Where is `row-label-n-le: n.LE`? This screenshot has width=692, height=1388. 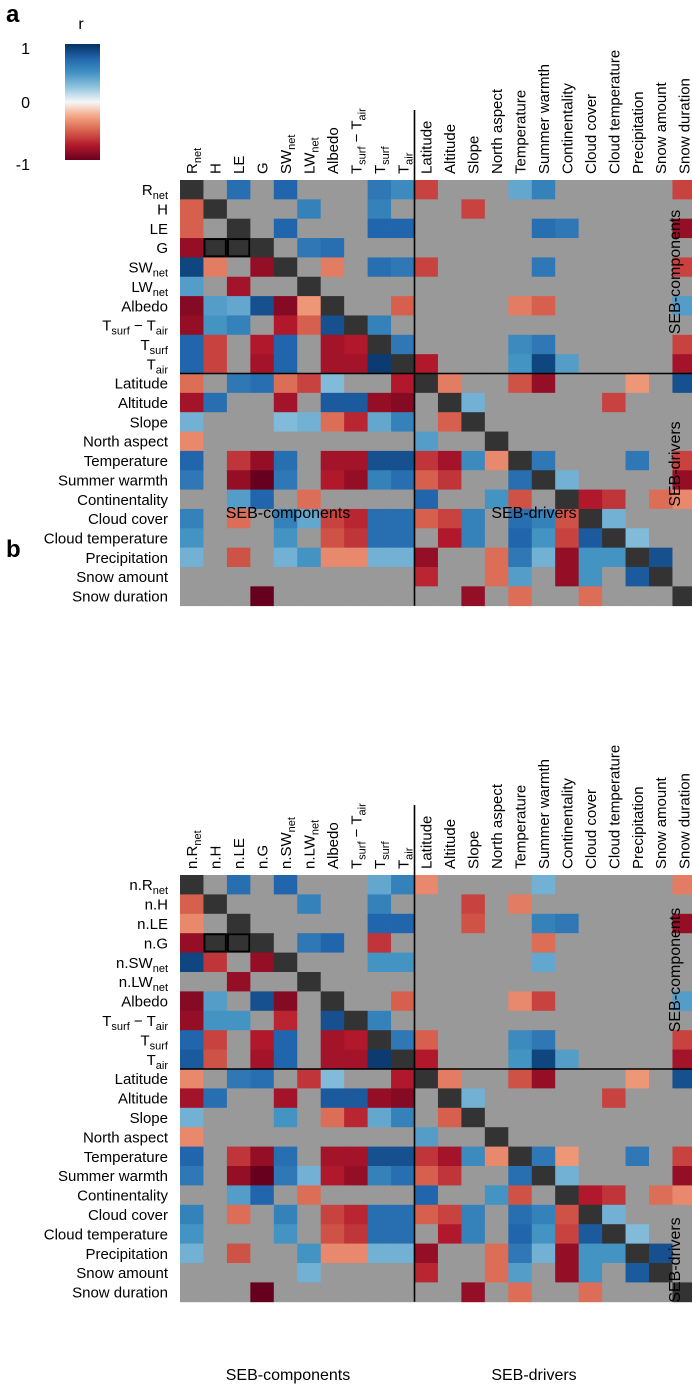 row-label-n-le: n.LE is located at coordinates (152, 924).